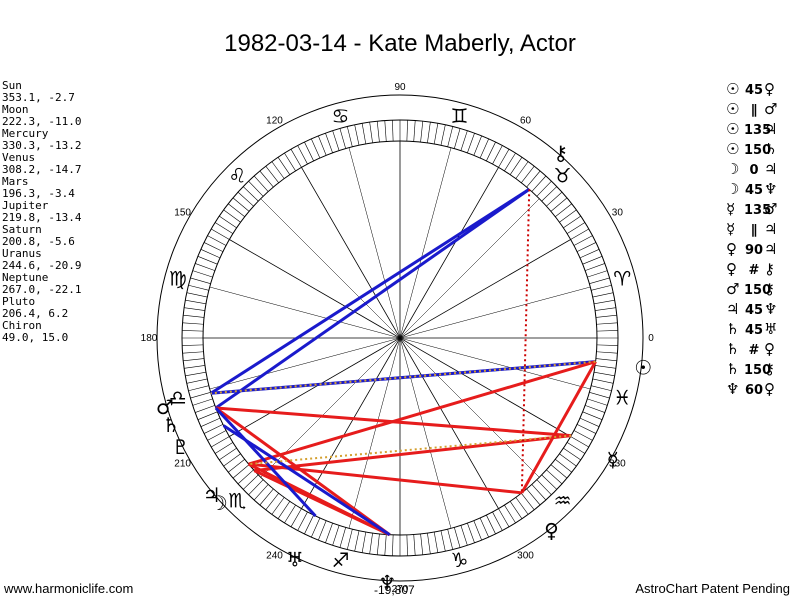 The image size is (800, 600). I want to click on aspect-row: ☉ 150♄, so click(754, 150).